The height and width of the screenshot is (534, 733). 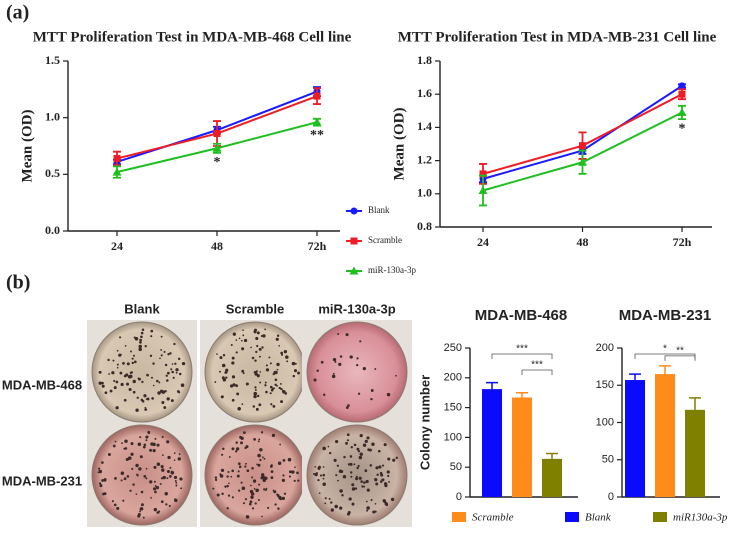 I want to click on significance: **, so click(x=680, y=351).